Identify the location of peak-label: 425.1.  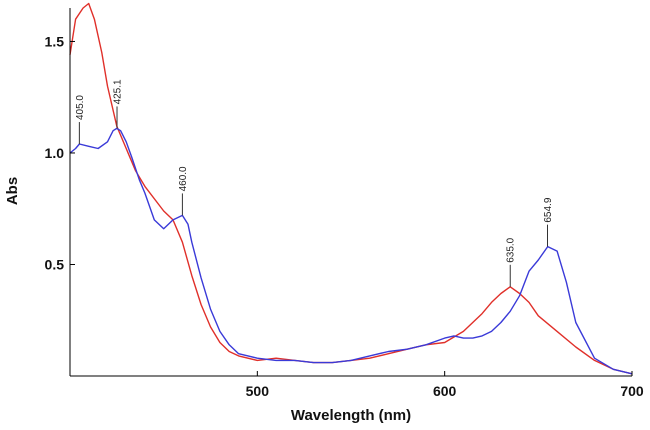
(118, 91).